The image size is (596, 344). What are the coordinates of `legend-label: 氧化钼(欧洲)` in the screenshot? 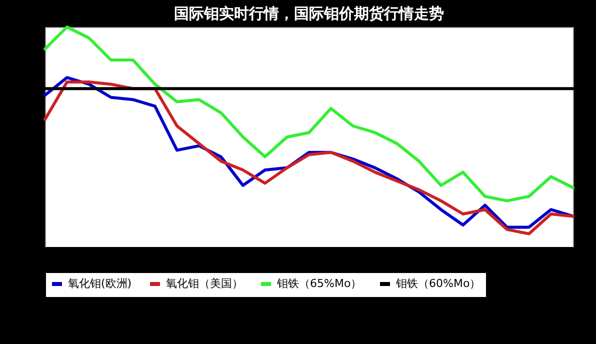 It's located at (100, 283).